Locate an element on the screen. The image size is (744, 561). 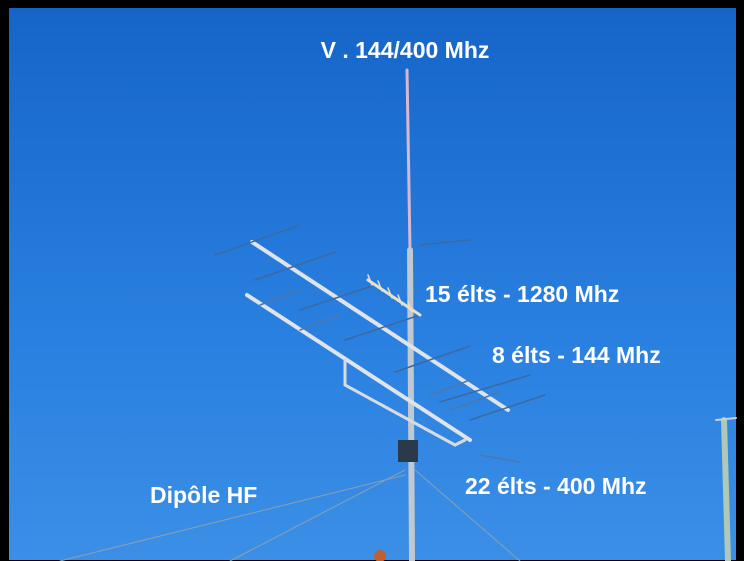
label: V . 144/400 Mhz is located at coordinates (405, 50).